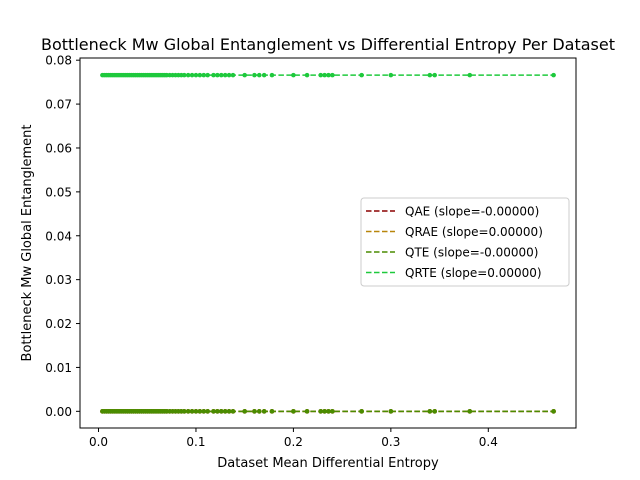 The height and width of the screenshot is (480, 640). What do you see at coordinates (98, 442) in the screenshot?
I see `x-tick-label-0: 0.0` at bounding box center [98, 442].